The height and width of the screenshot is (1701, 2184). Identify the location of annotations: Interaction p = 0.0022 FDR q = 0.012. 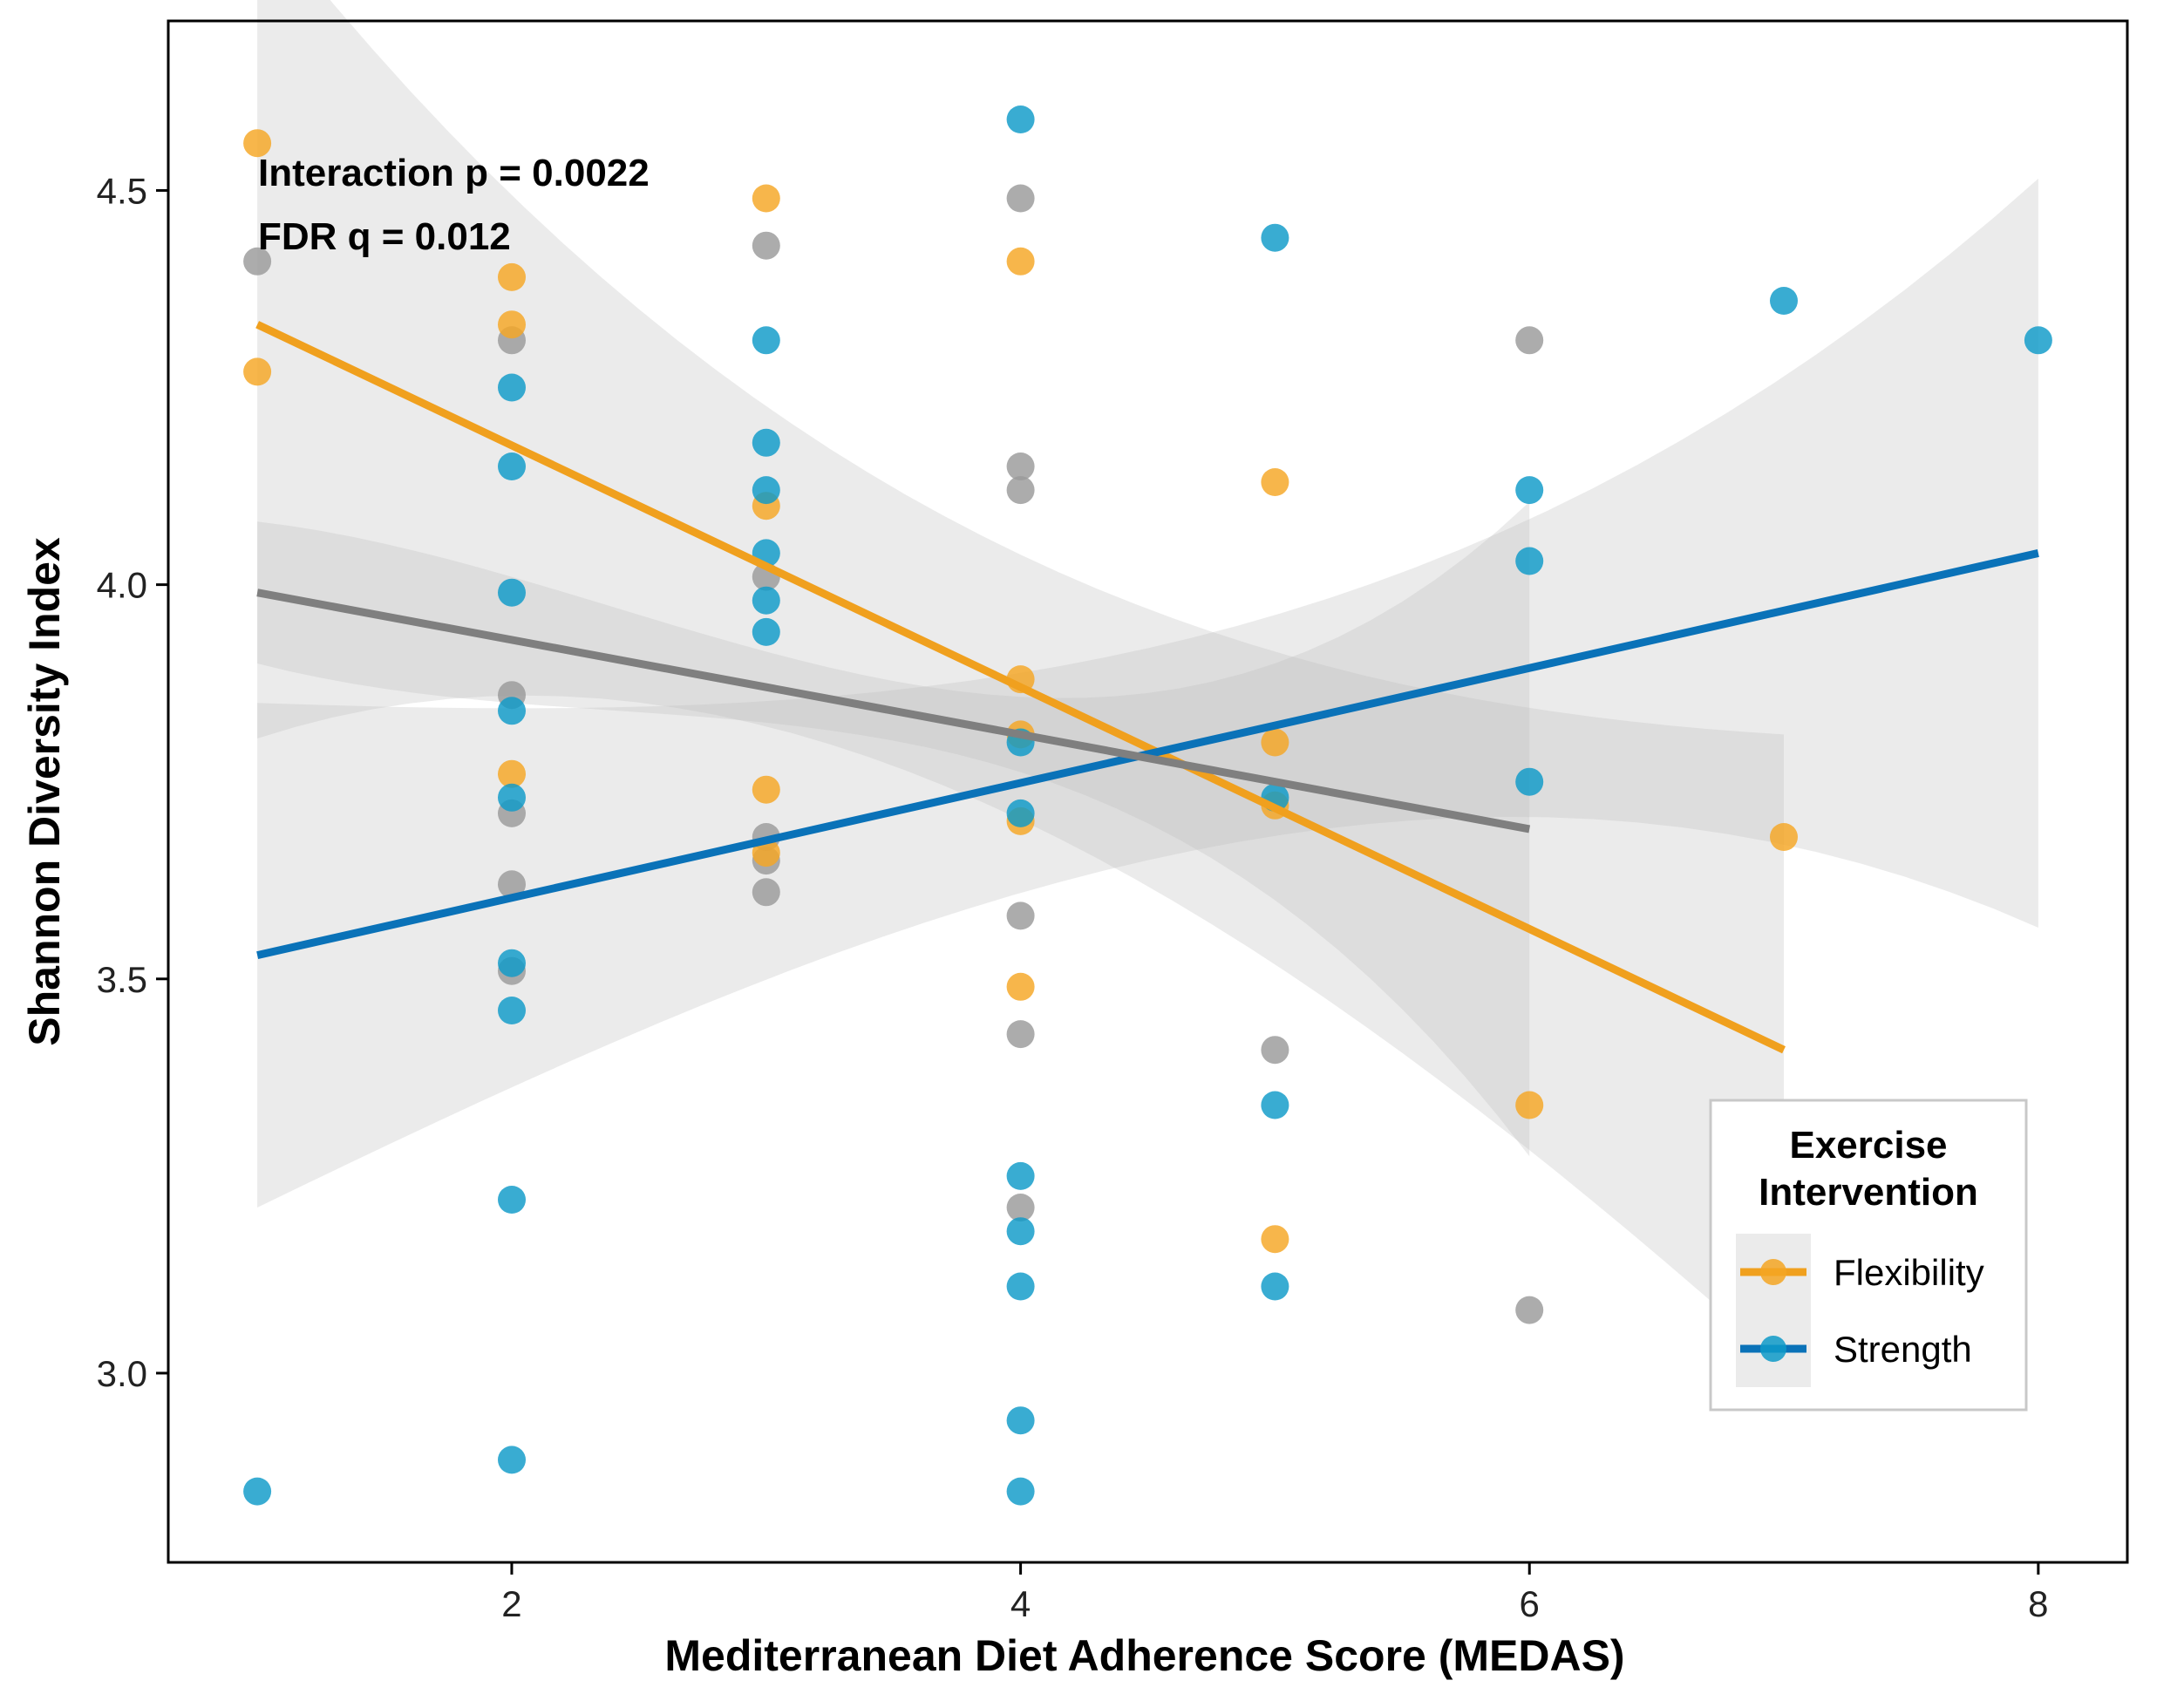
(454, 205).